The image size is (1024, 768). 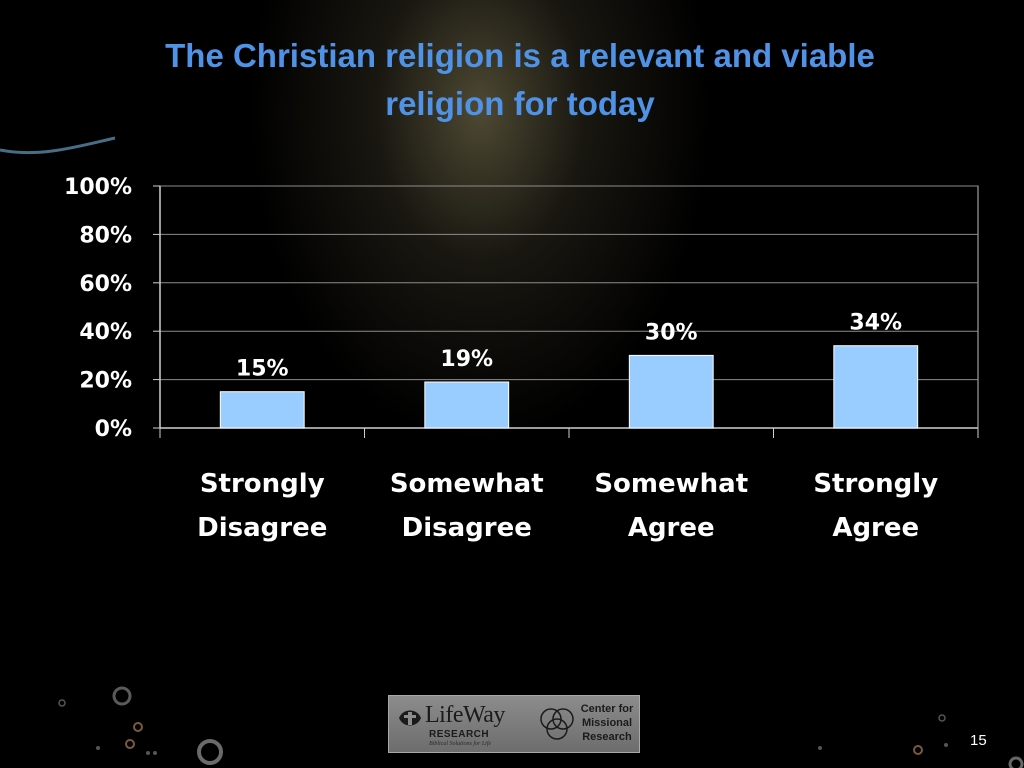 I want to click on slide-title-line: religion for today, so click(x=520, y=103).